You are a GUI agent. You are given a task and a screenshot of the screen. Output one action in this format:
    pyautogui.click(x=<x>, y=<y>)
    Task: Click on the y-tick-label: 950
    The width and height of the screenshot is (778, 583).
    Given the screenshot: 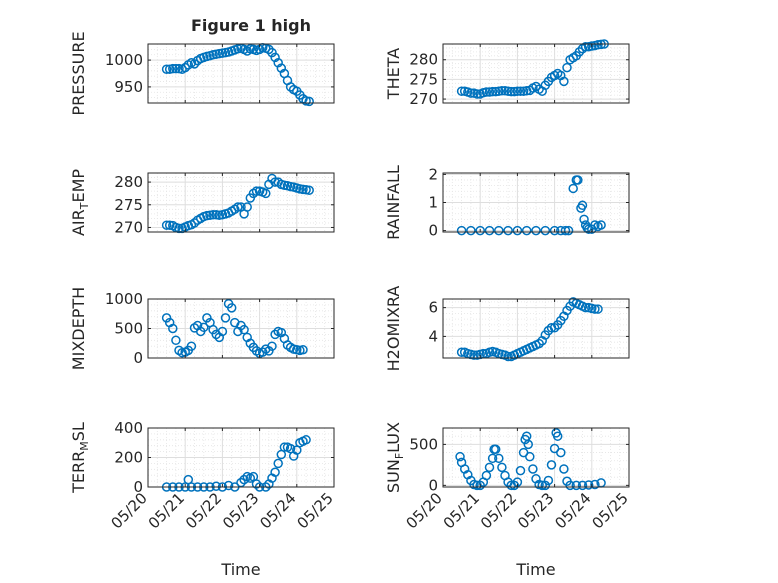 What is the action you would take?
    pyautogui.click(x=128, y=87)
    